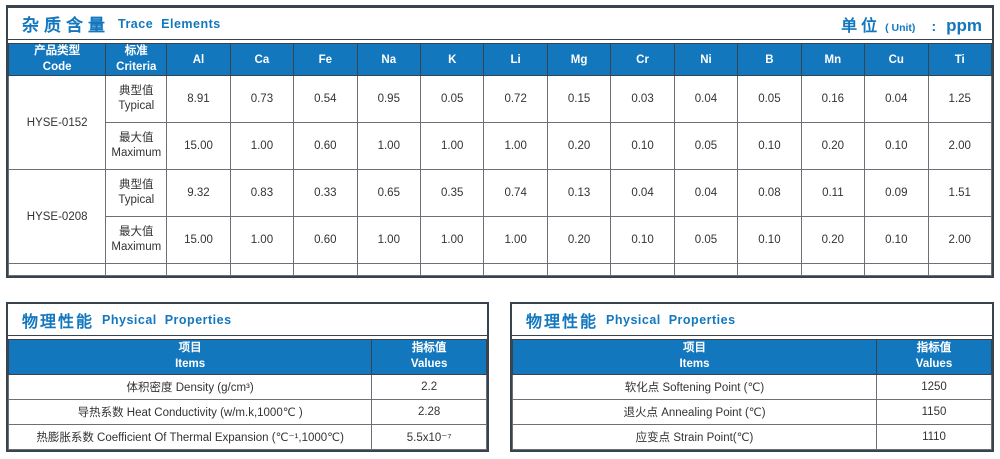  Describe the element at coordinates (325, 59) in the screenshot. I see `column-header-element: Fe` at that location.